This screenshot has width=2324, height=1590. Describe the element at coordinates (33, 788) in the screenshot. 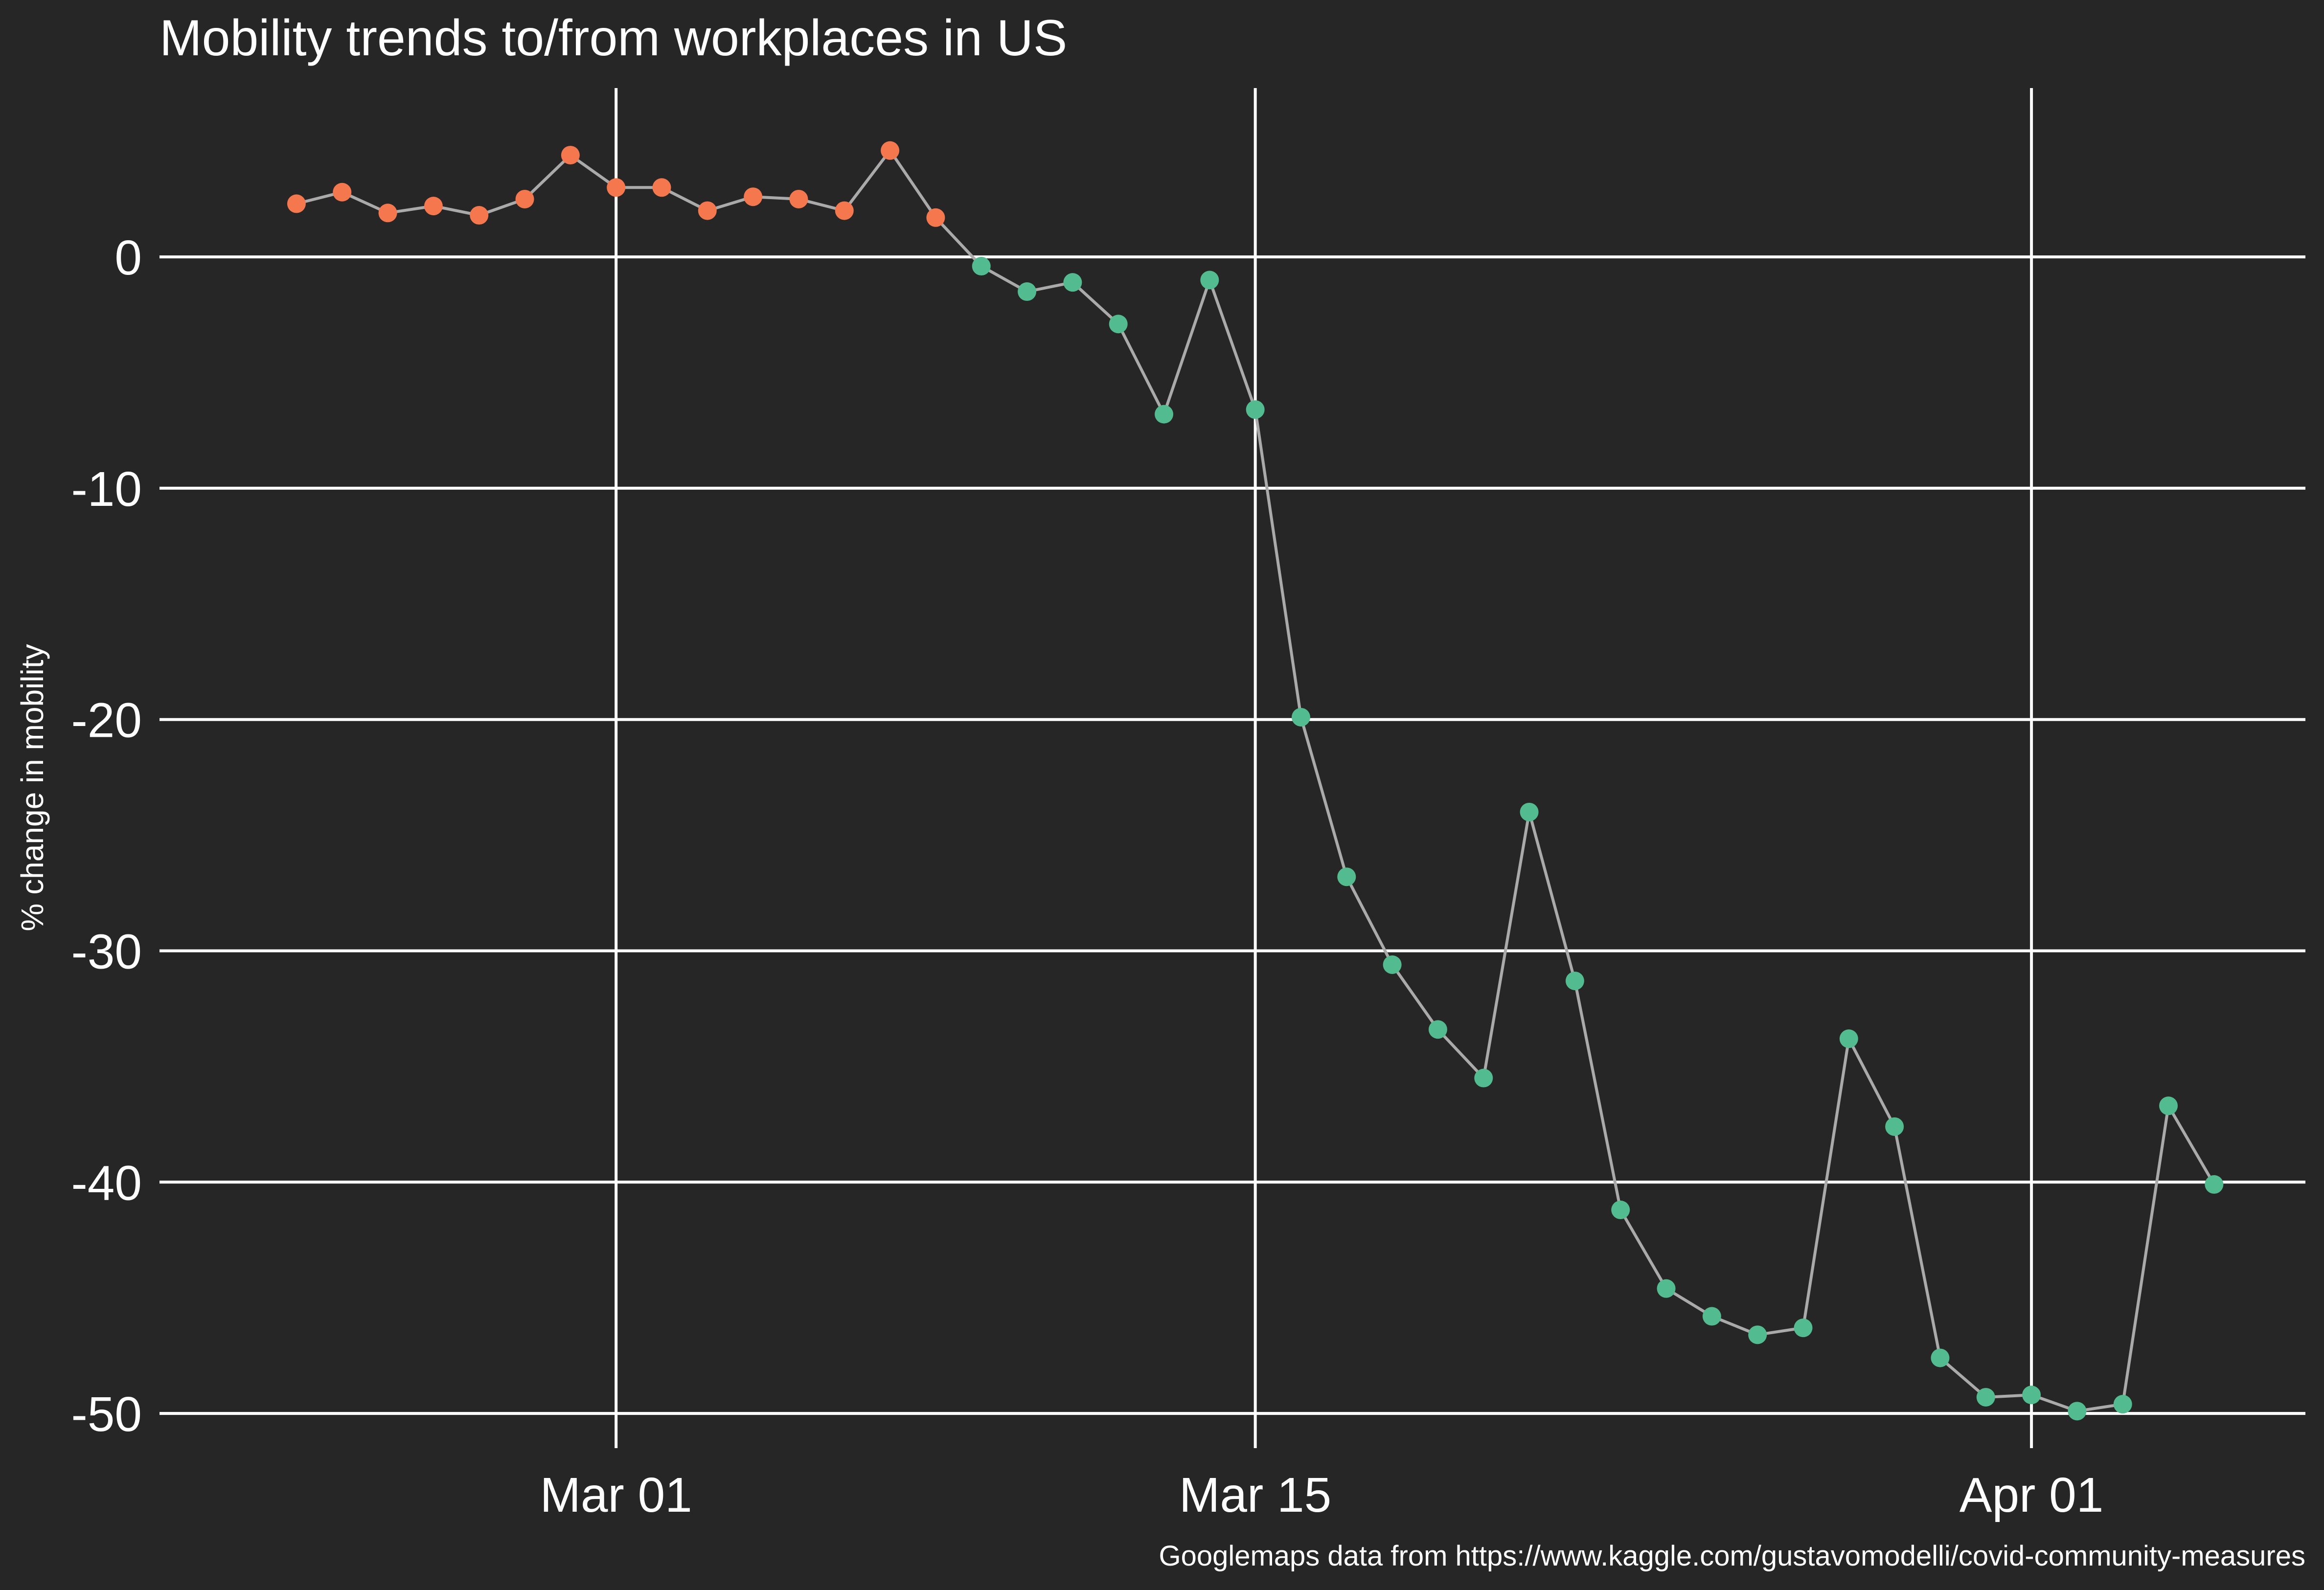

I see `y-axis-label: % change in mobility` at that location.